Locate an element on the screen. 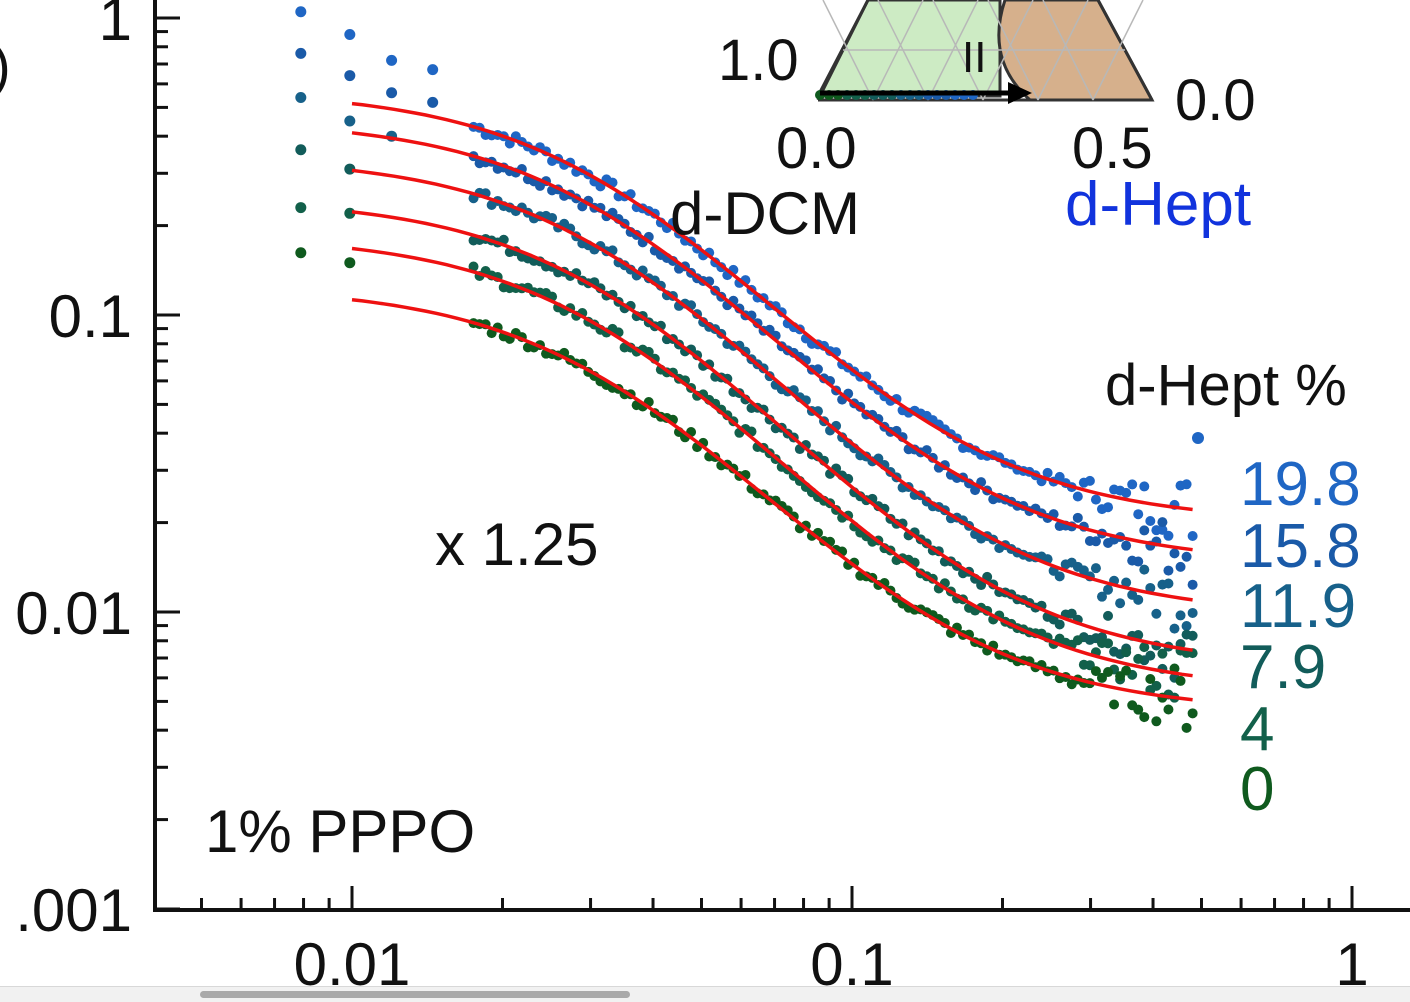  inset-right-value: 0.0 is located at coordinates (1215, 100).